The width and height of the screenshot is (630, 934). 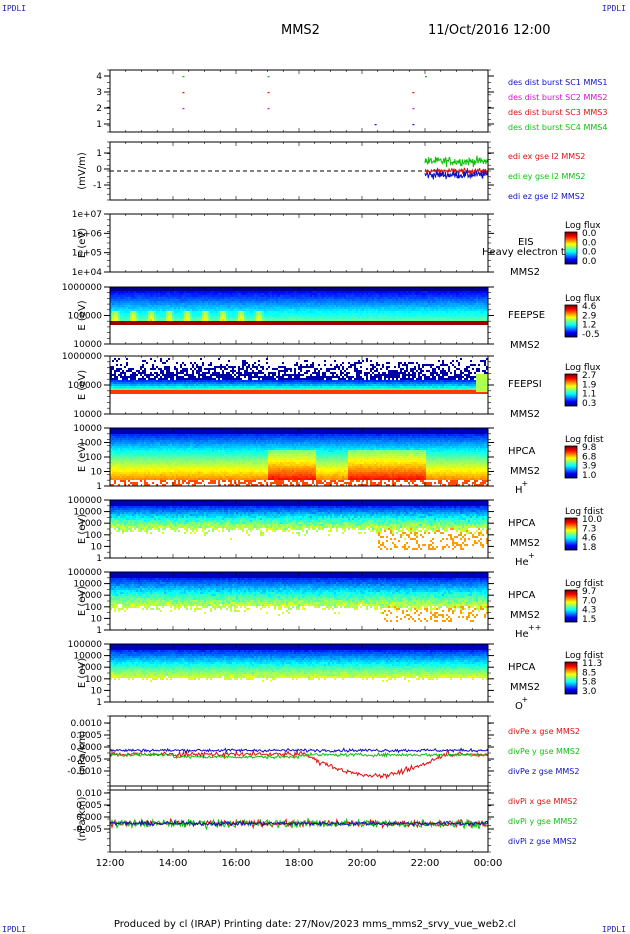 I want to click on x-tick-label: 12:00, so click(x=110, y=863).